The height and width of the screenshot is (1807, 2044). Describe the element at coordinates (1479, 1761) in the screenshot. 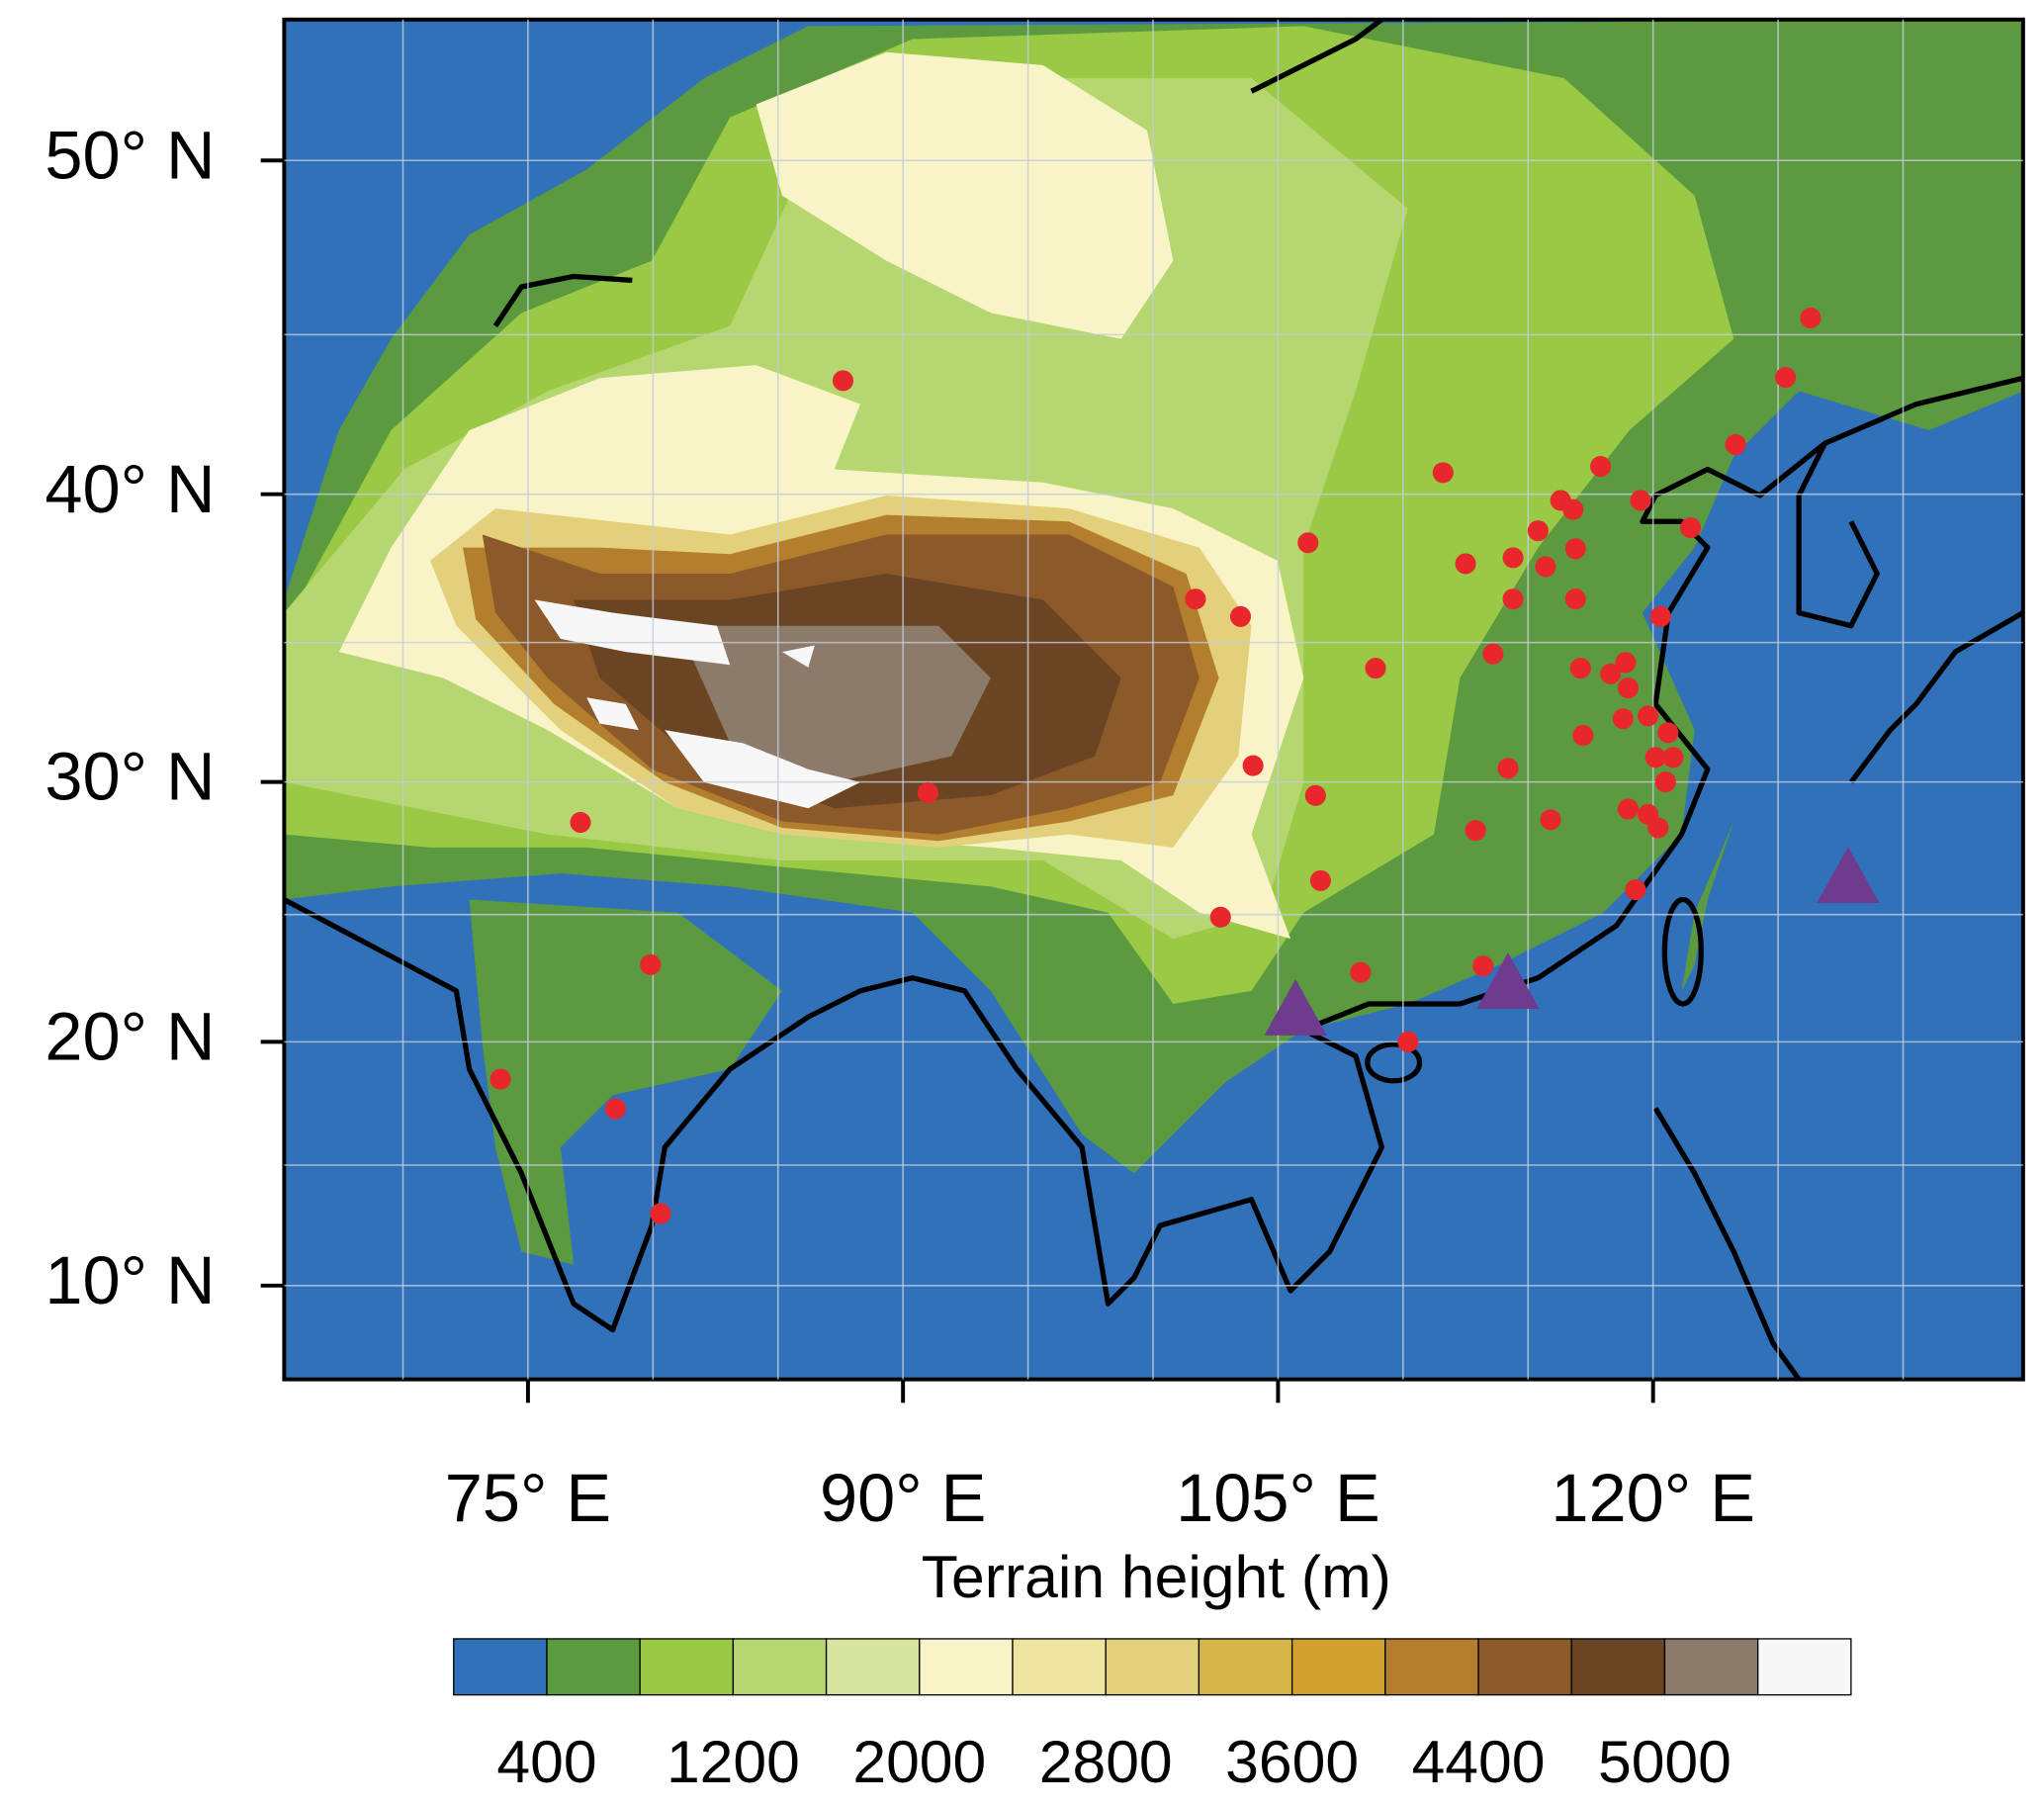

I see `colorbar-tick-label: 4400` at that location.